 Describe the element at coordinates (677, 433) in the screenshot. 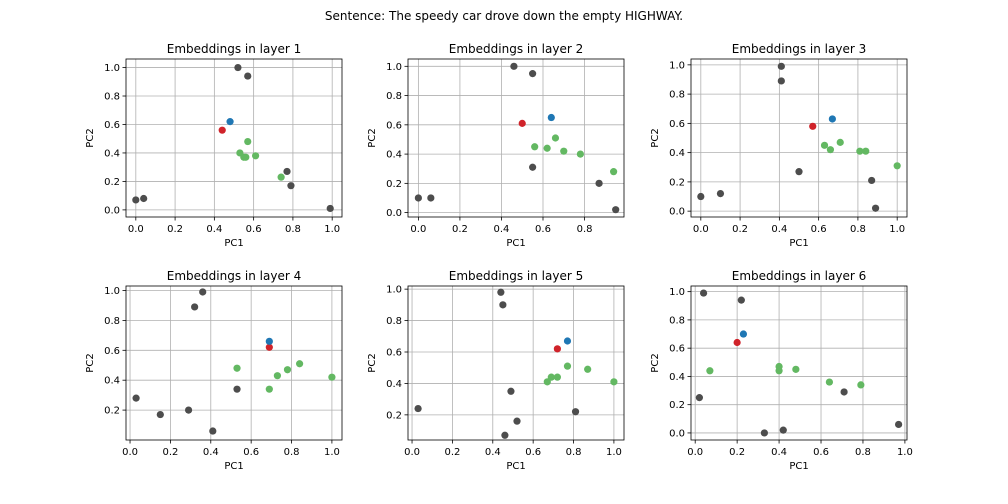

I see `y-tick-label: 0.0` at that location.